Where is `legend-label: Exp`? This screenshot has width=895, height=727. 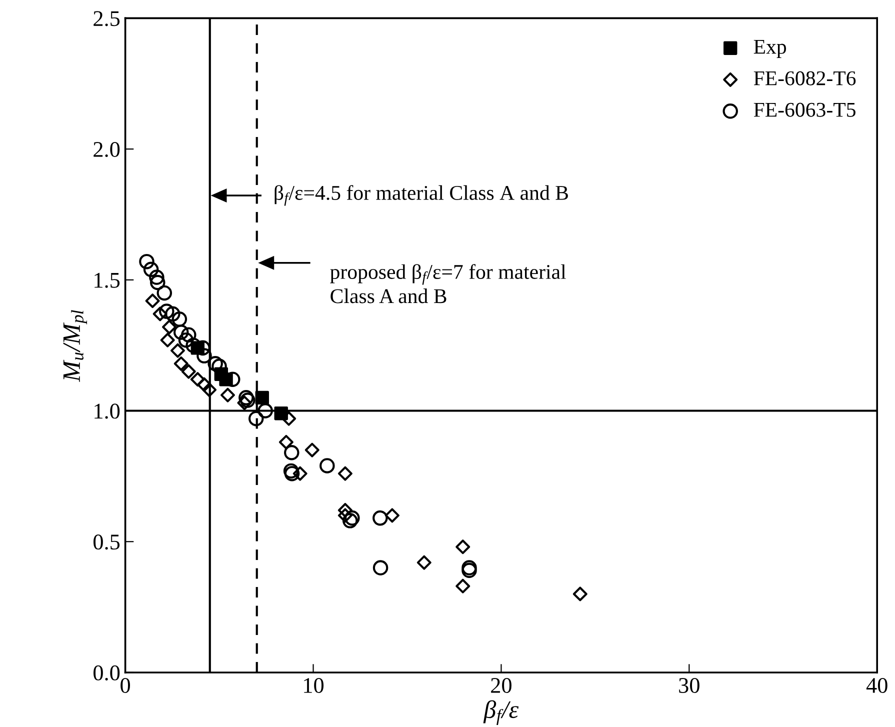
legend-label: Exp is located at coordinates (770, 49).